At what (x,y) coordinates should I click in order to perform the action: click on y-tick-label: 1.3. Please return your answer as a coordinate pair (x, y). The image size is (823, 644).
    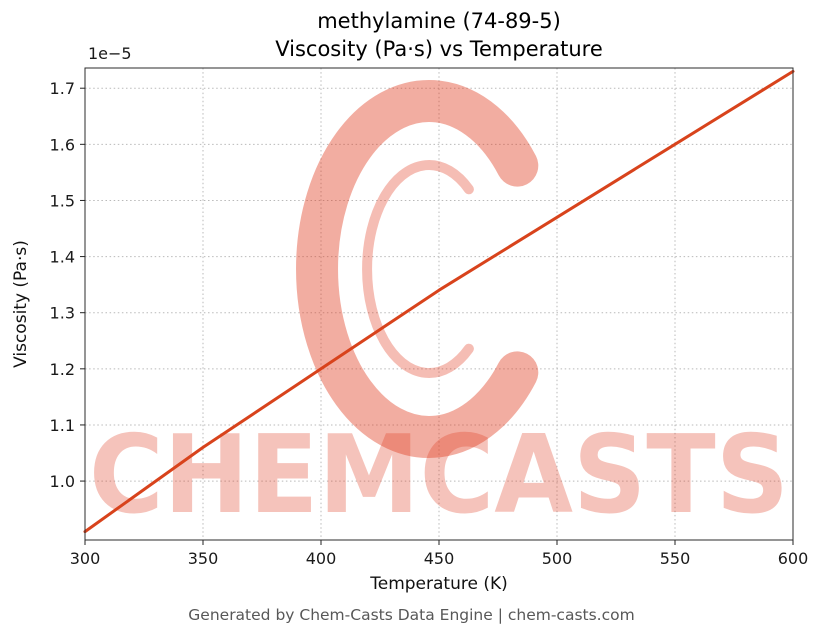
    Looking at the image, I should click on (62, 313).